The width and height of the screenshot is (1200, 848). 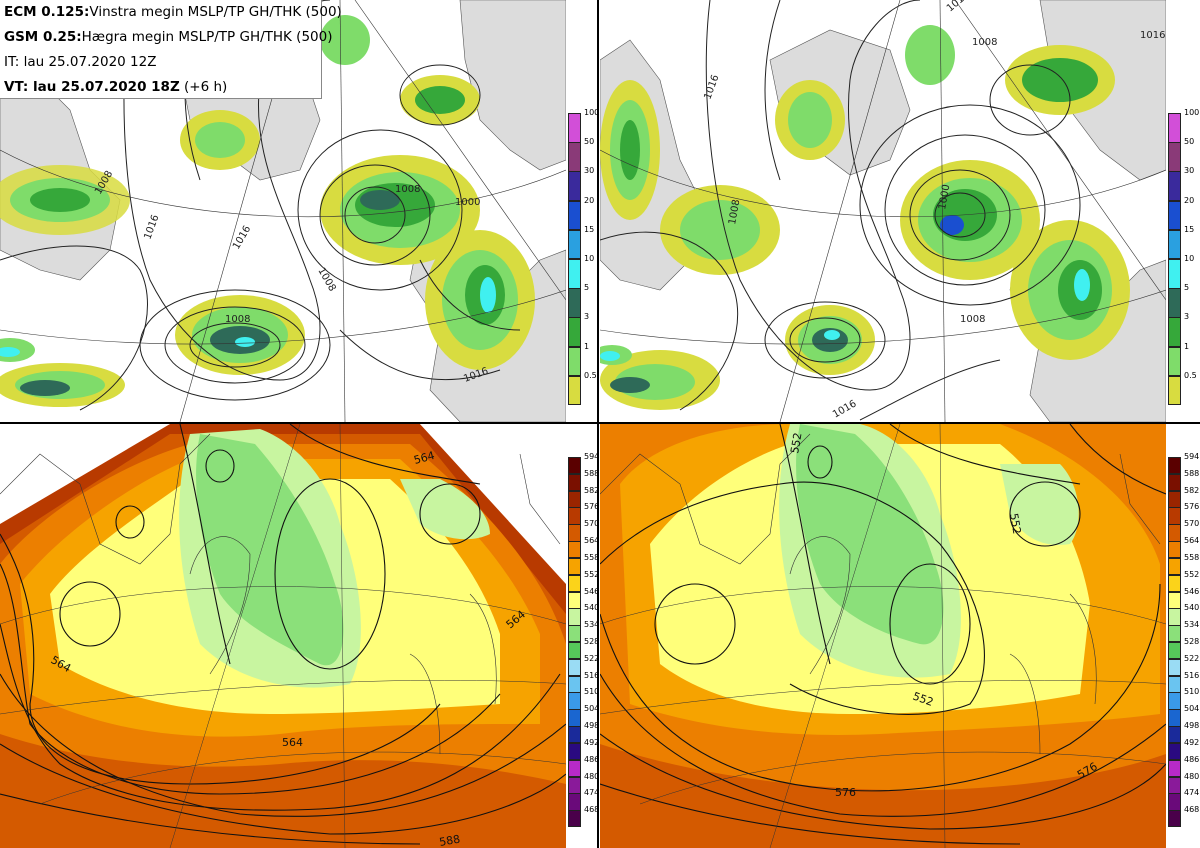 What do you see at coordinates (1192, 726) in the screenshot?
I see `colorbar-label: 498` at bounding box center [1192, 726].